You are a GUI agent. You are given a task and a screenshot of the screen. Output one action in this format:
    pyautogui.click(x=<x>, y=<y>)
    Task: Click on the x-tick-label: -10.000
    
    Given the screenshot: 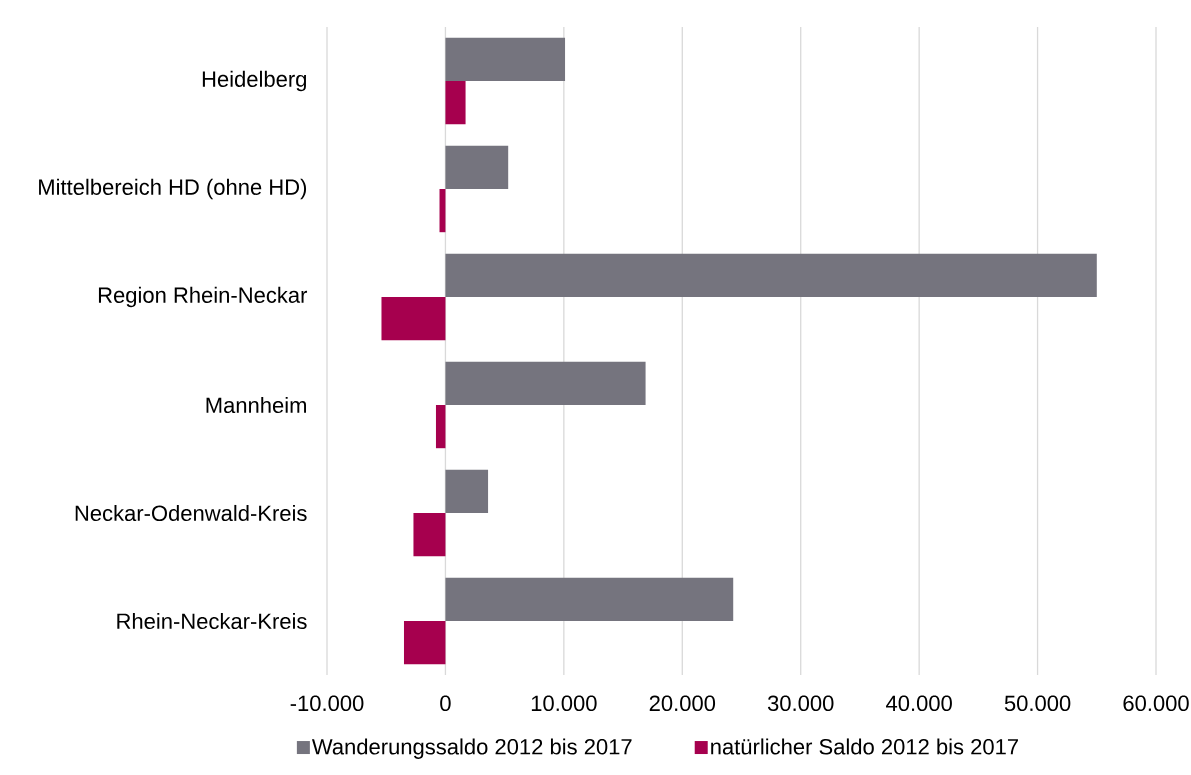 What is the action you would take?
    pyautogui.click(x=327, y=703)
    